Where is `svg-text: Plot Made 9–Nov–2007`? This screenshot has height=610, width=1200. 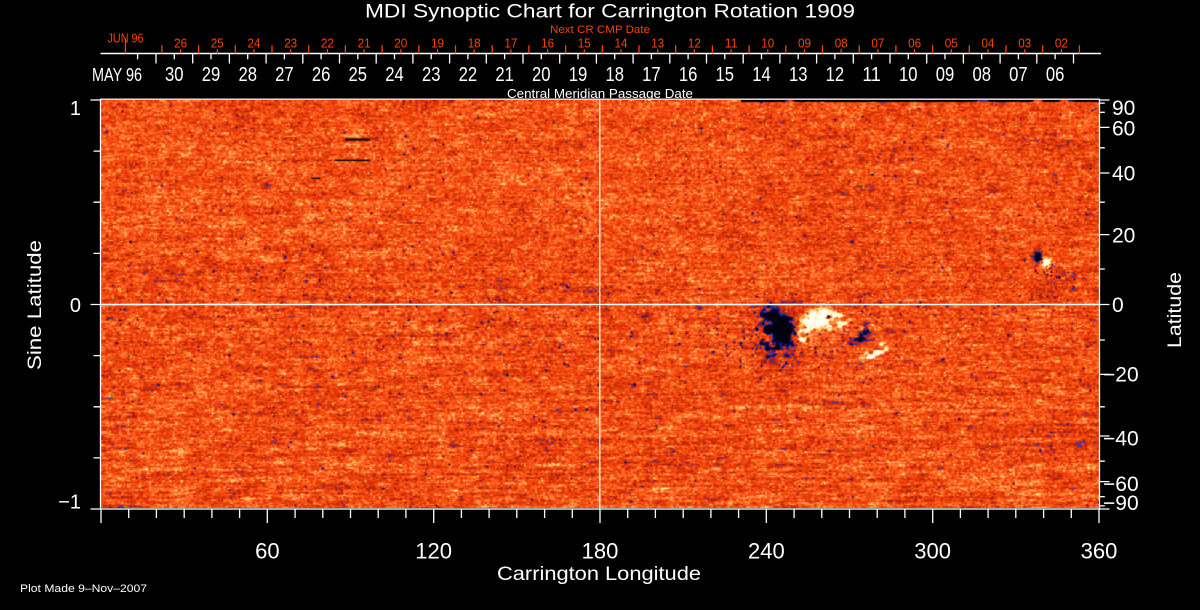 svg-text: Plot Made 9–Nov–2007 is located at coordinates (83, 589).